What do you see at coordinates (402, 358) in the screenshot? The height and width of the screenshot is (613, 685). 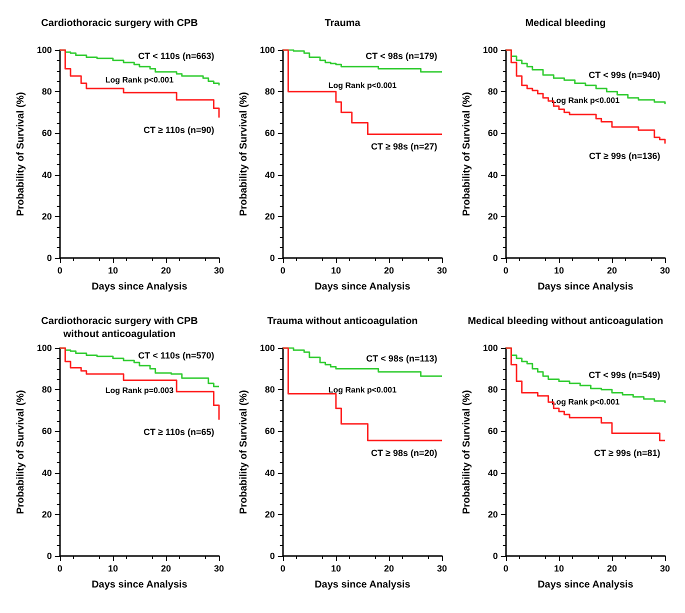 I see `series-label: CT < 98s (n=113)` at bounding box center [402, 358].